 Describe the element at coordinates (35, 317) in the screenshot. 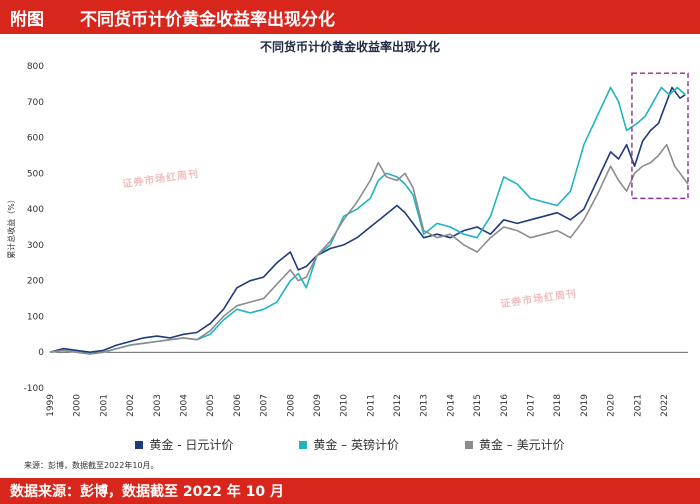

I see `y-tick-label: 100` at that location.